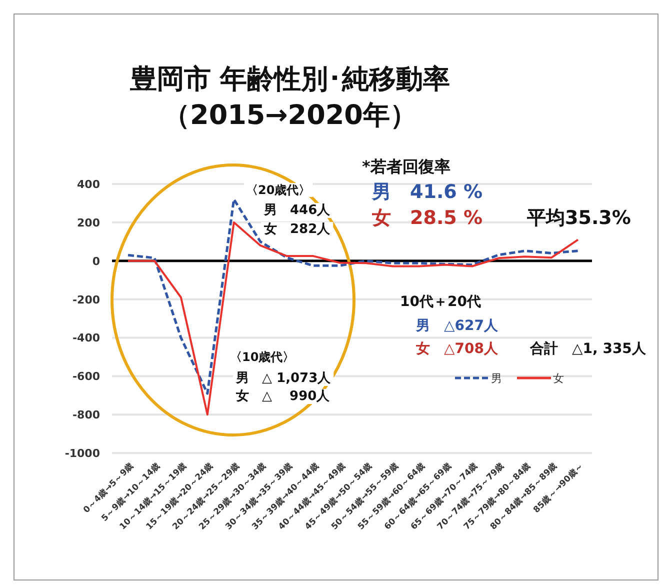 This screenshot has height=585, width=672. Describe the element at coordinates (457, 349) in the screenshot. I see `annotation: 女 △708人` at that location.